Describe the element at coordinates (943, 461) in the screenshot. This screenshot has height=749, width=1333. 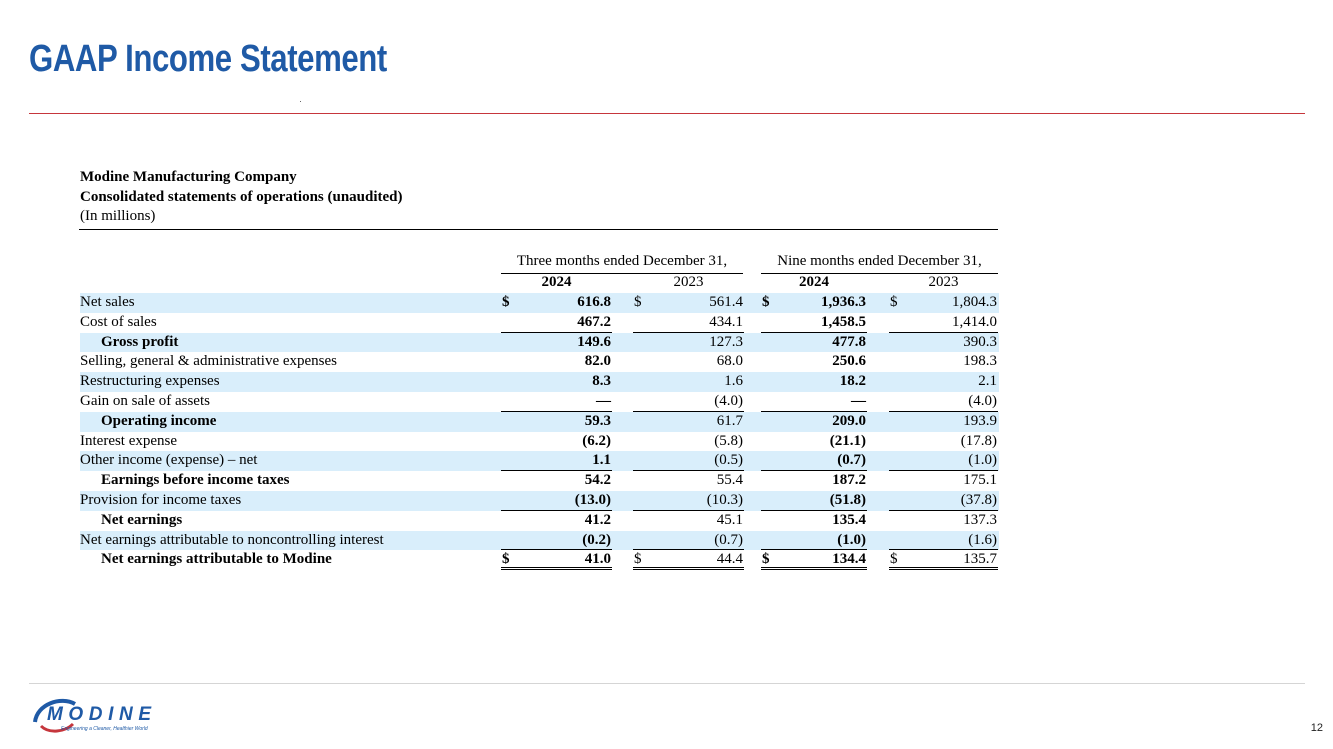
I see `table-cell: (1.0)` at that location.